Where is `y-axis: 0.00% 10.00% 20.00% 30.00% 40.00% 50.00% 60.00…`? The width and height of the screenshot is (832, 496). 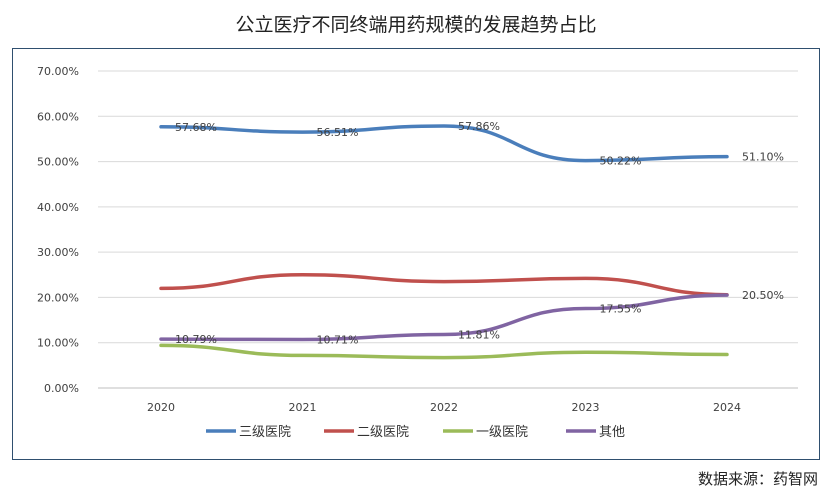 y-axis: 0.00% 10.00% 20.00% 30.00% 40.00% 50.00% 60.00… is located at coordinates (58, 230).